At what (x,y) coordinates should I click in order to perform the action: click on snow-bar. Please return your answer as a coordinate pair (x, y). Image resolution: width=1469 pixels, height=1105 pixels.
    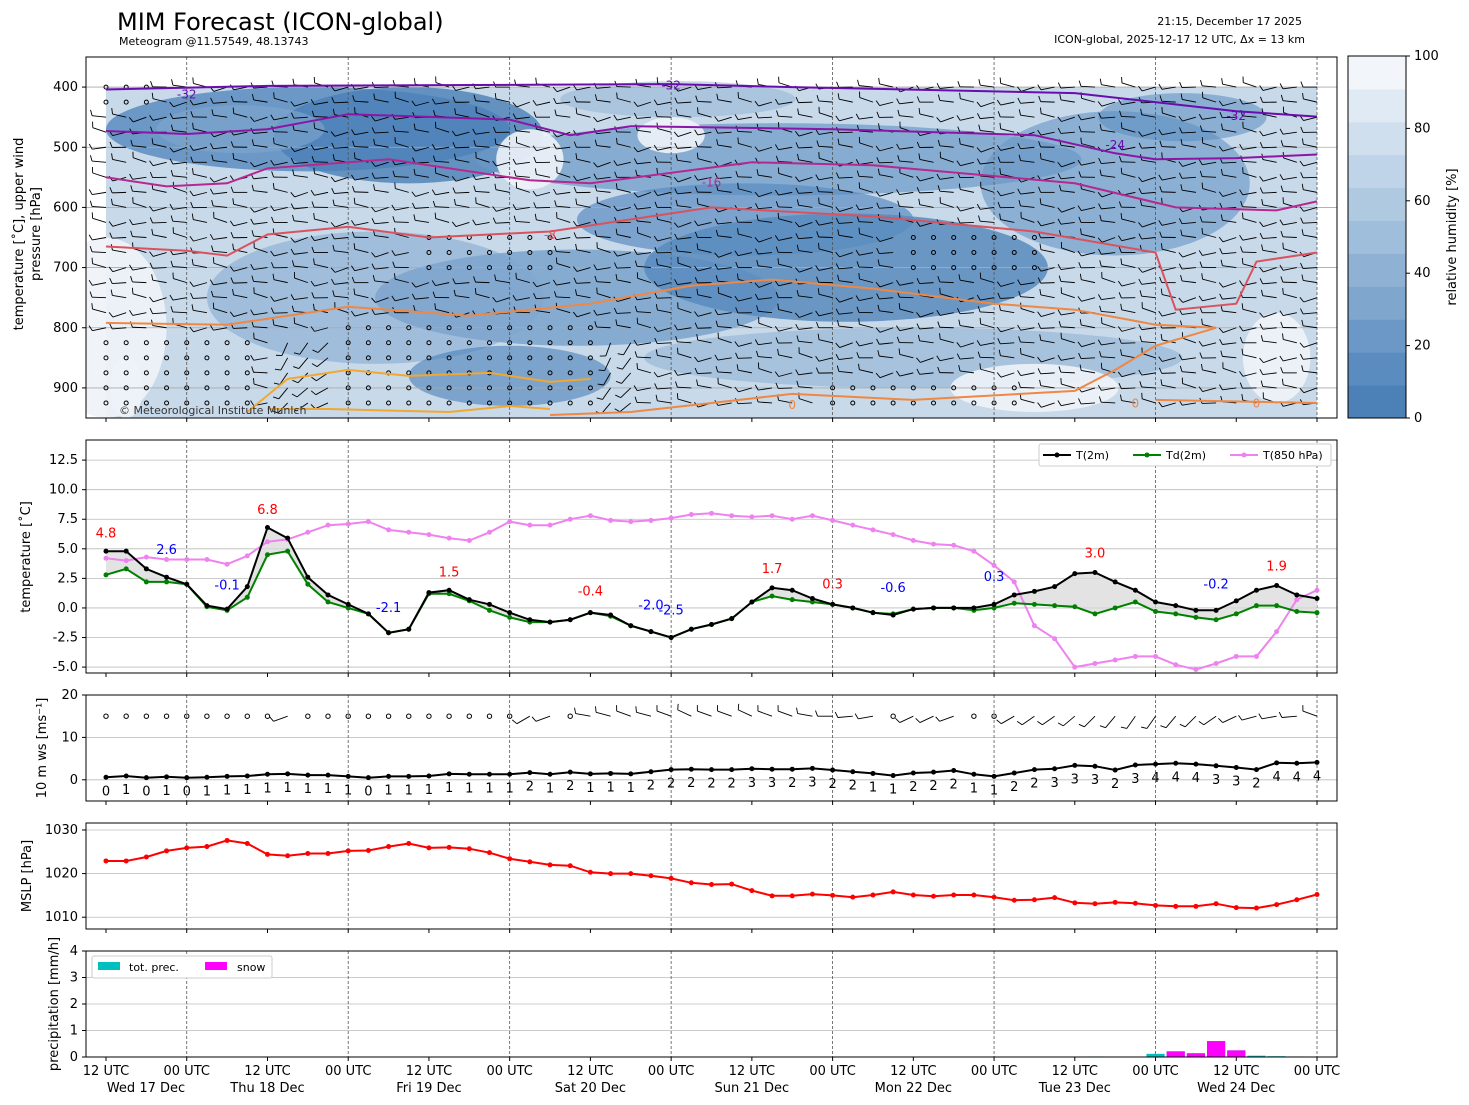
    Looking at the image, I should click on (1216, 1049).